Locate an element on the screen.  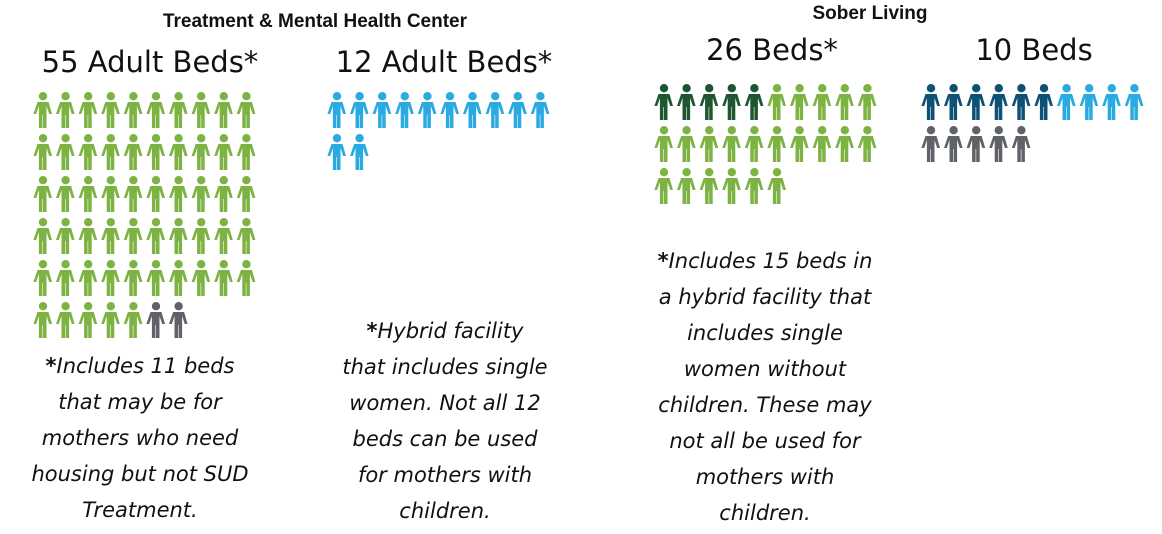
note-text: Includes 11 beds is located at coordinates (146, 366).